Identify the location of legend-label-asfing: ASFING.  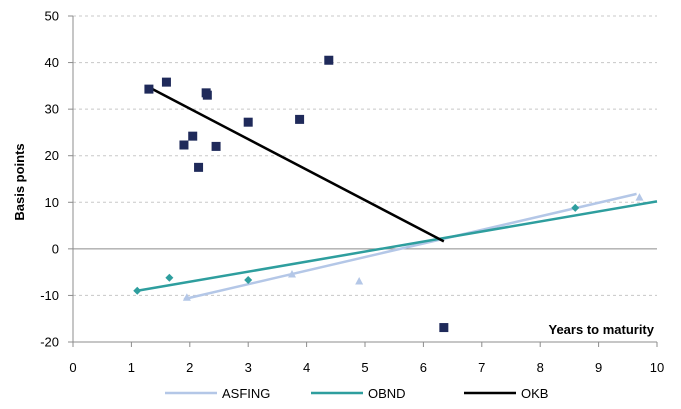
(246, 393).